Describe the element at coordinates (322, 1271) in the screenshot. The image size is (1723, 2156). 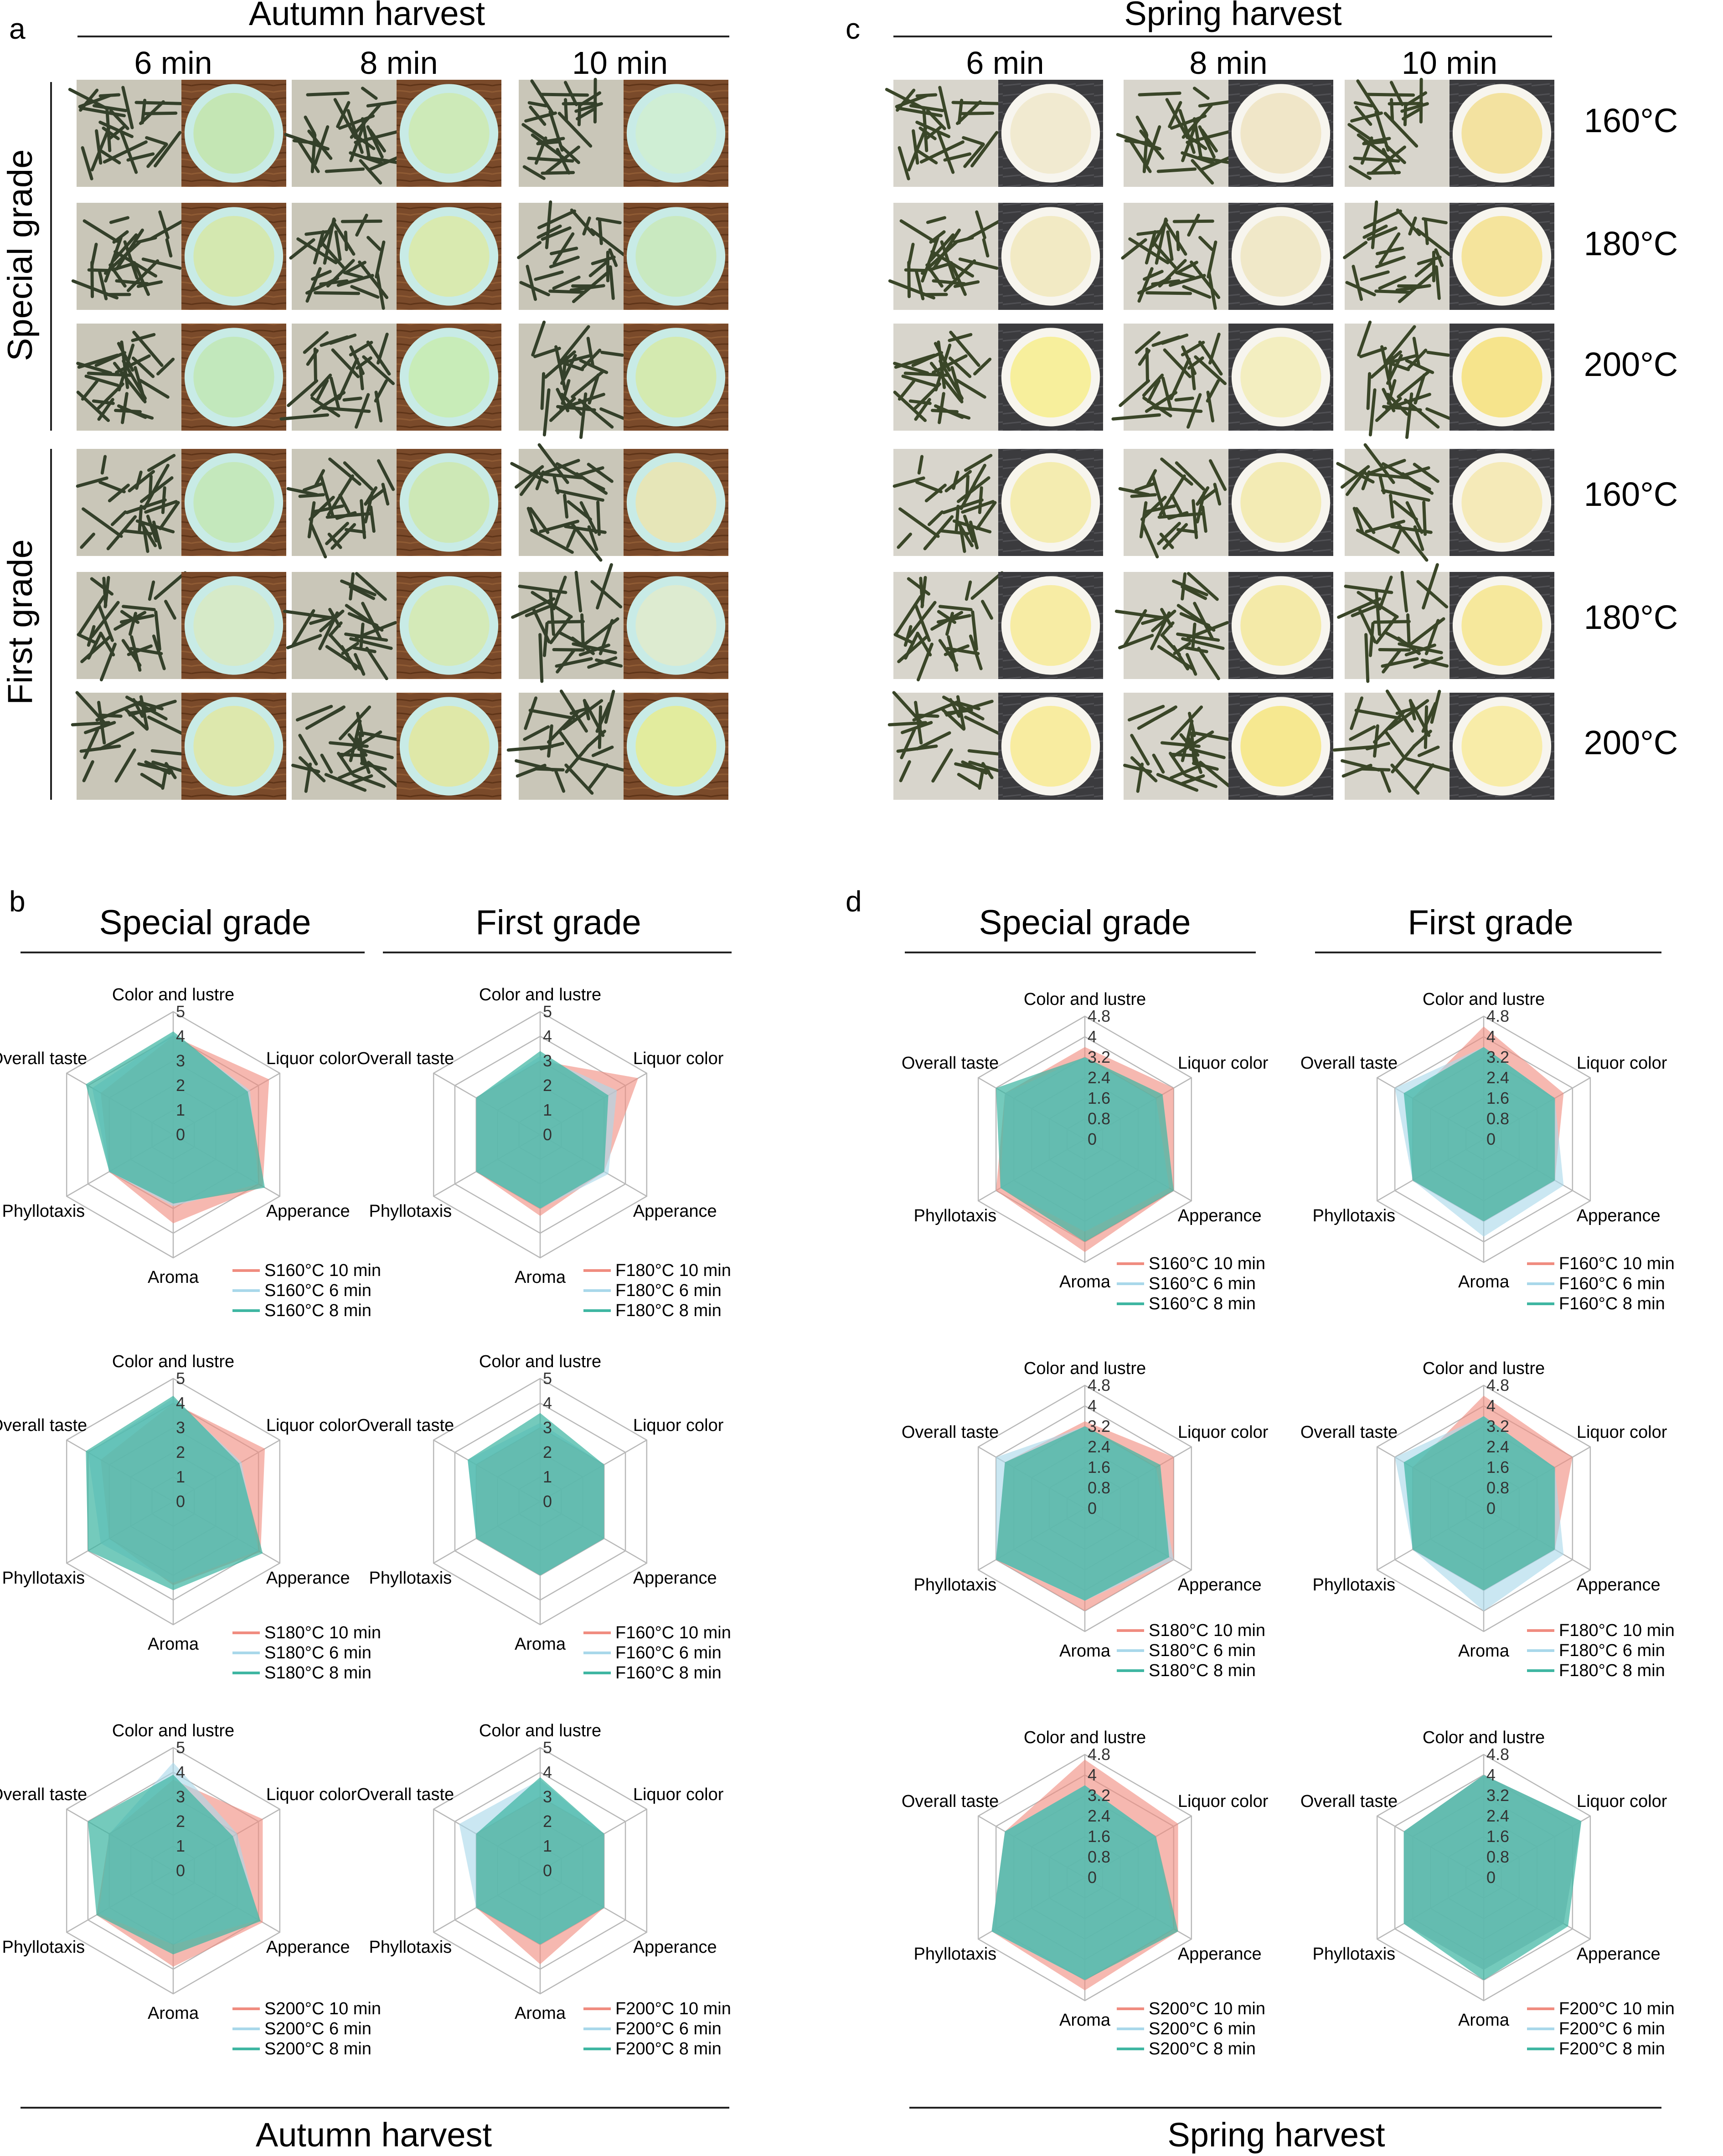
I see `legend-label: S160°C 10 min` at that location.